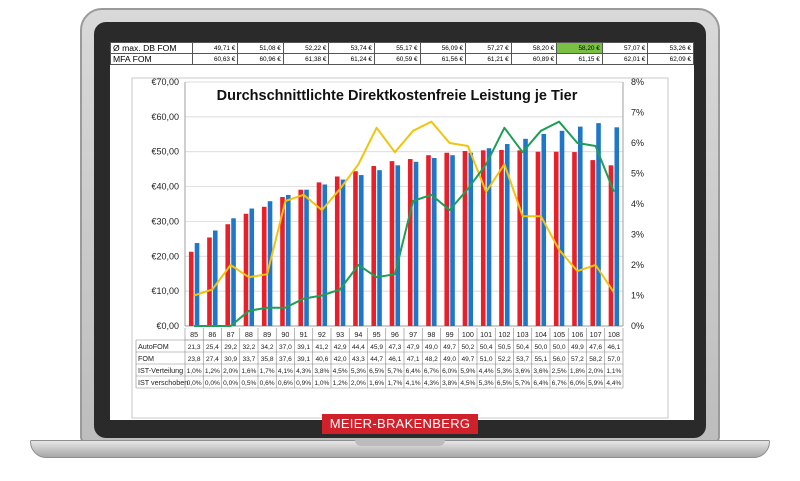 The image size is (800, 481). Describe the element at coordinates (579, 48) in the screenshot. I see `top-table-cell: 58,20 €` at that location.